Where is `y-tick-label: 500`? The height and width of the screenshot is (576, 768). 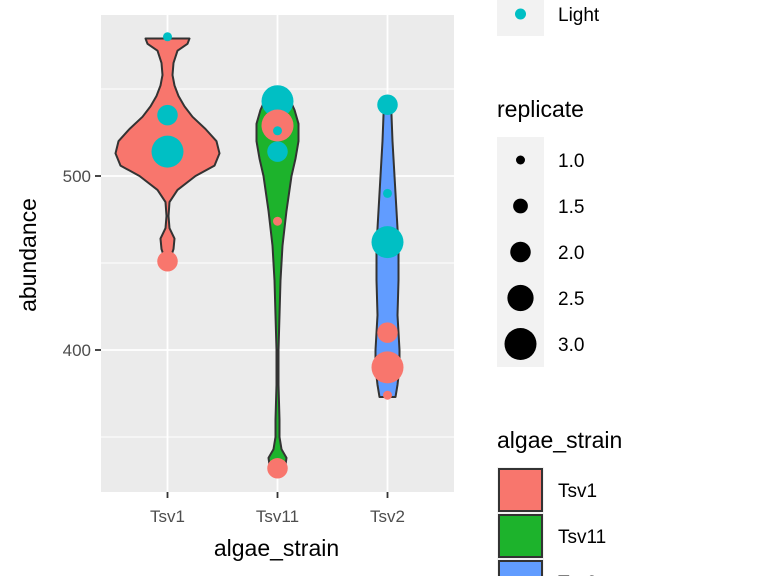
y-tick-label: 500 is located at coordinates (77, 176).